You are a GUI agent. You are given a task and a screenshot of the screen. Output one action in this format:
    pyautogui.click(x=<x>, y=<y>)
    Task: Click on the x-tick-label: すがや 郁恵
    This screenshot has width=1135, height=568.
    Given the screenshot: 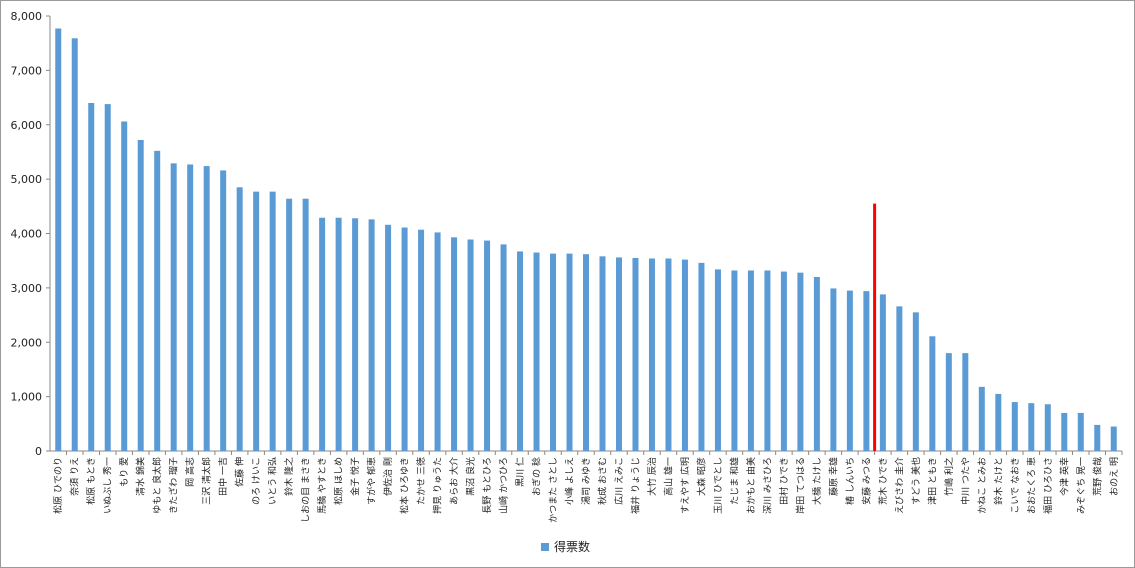 What is the action you would take?
    pyautogui.click(x=372, y=481)
    